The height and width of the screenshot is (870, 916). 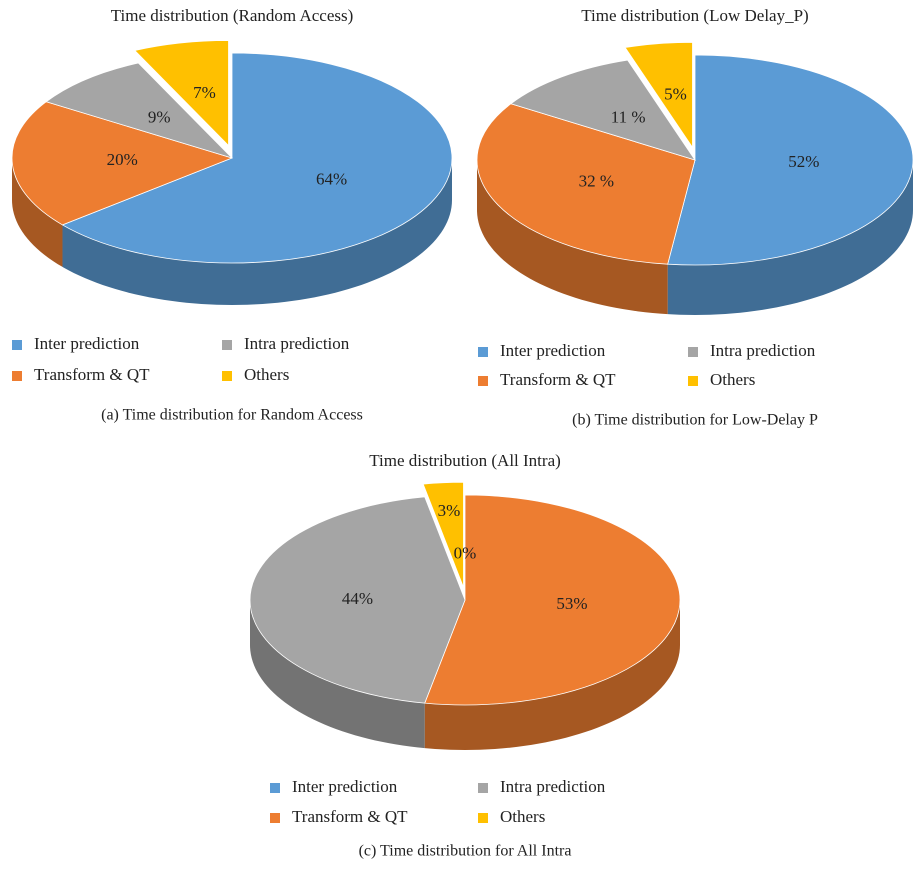 I want to click on value-label: 7%, so click(x=204, y=92).